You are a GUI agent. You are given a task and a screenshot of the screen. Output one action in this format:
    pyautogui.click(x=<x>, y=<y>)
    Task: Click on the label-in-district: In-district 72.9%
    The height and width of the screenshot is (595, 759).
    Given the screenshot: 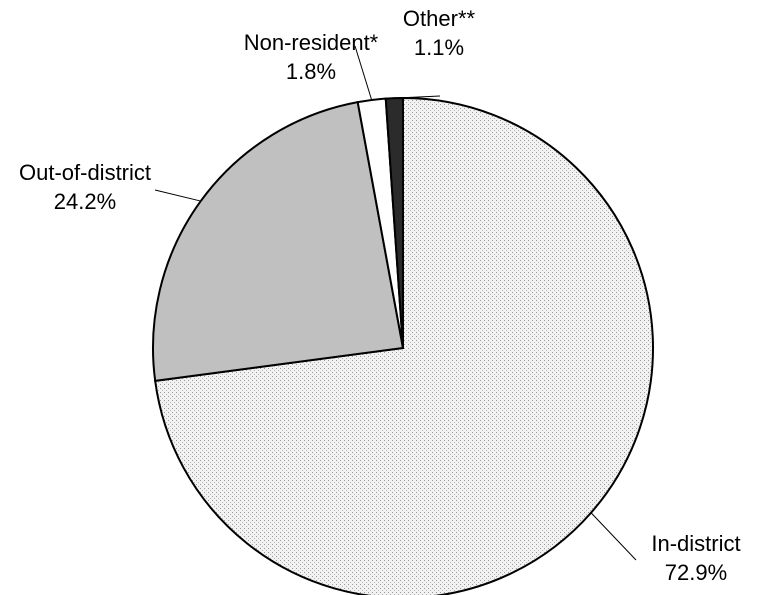 What is the action you would take?
    pyautogui.click(x=695, y=558)
    